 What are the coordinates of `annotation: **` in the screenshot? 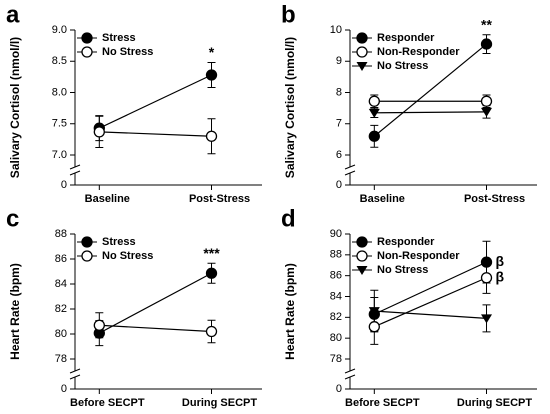 It's located at (486, 24).